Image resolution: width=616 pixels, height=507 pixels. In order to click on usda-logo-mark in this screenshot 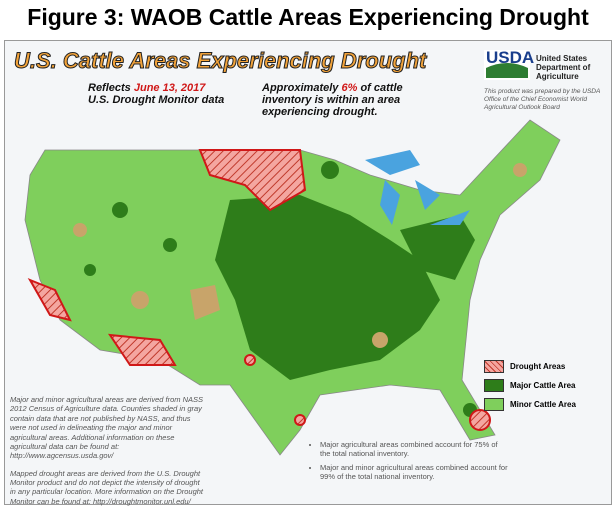, I will do `click(507, 65)`.